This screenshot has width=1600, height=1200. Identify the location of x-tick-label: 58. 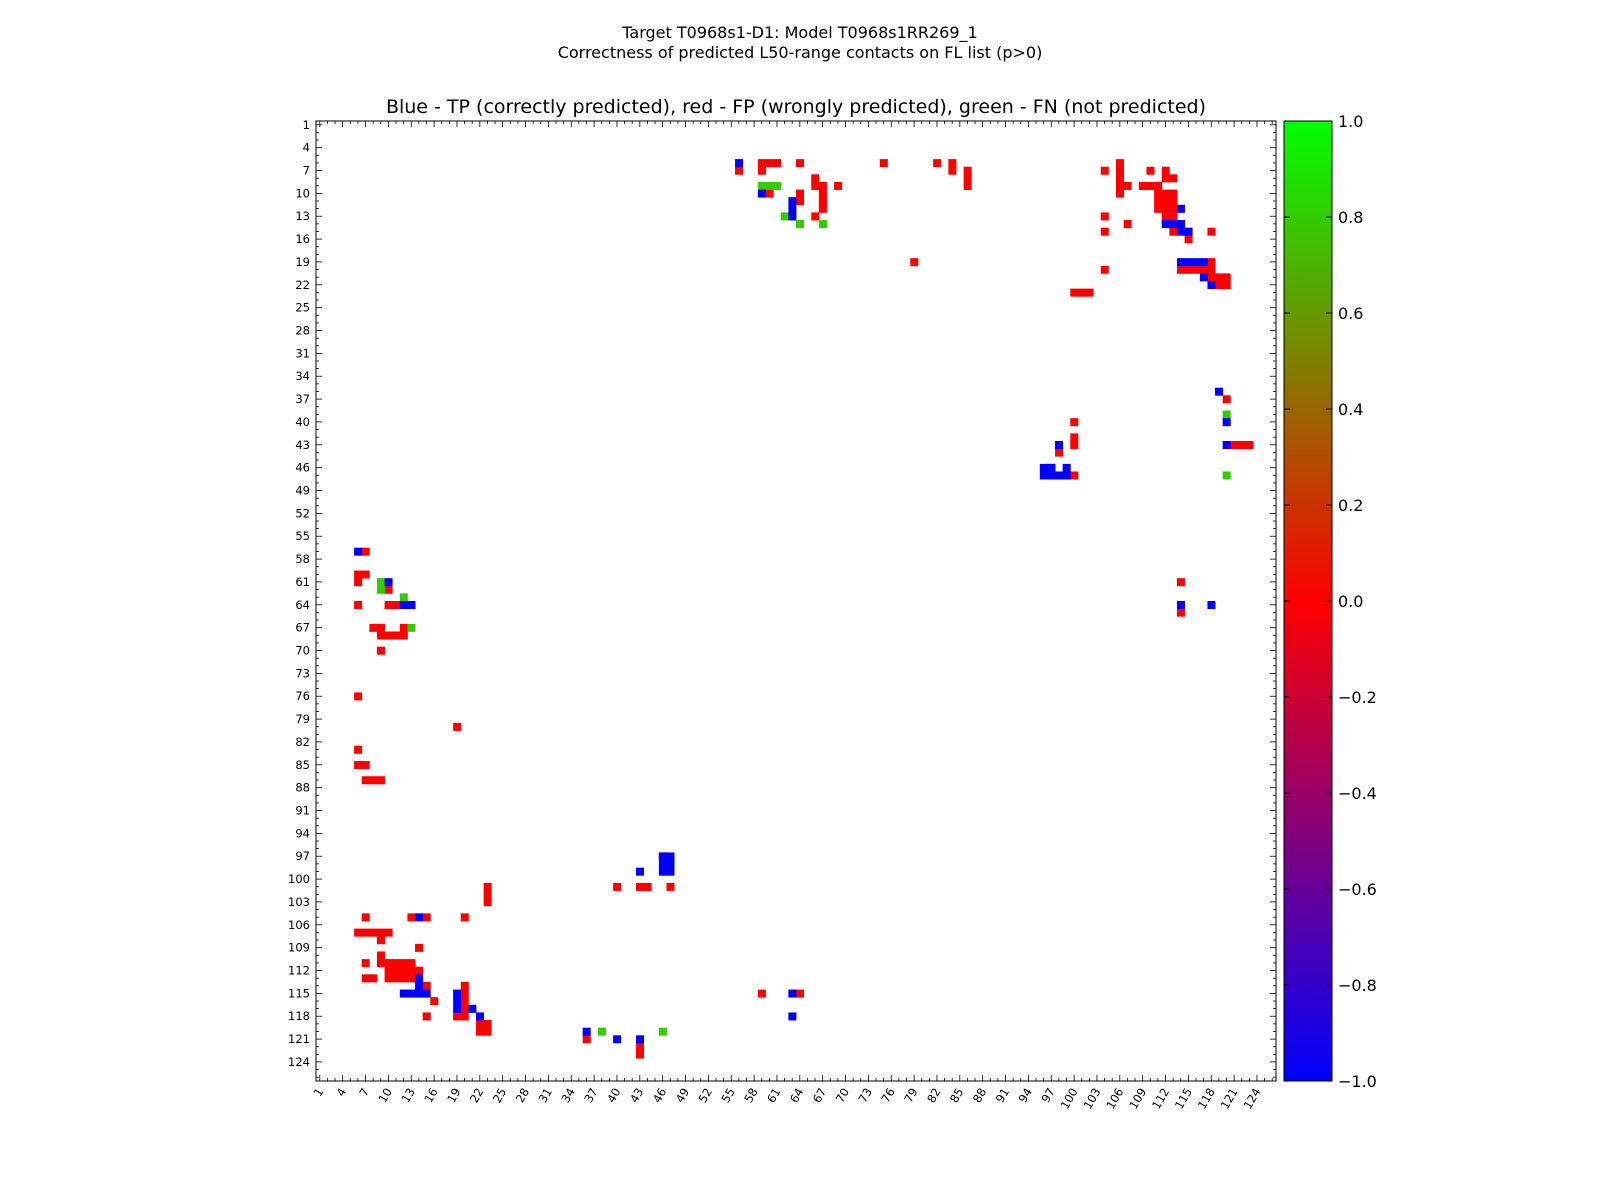
(750, 1096).